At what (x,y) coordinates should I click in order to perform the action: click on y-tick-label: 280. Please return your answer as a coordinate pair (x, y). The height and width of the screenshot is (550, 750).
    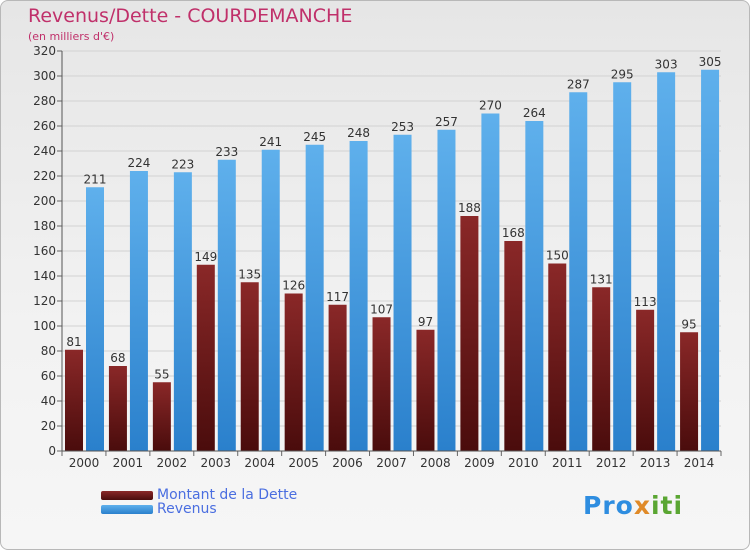
    Looking at the image, I should click on (44, 101).